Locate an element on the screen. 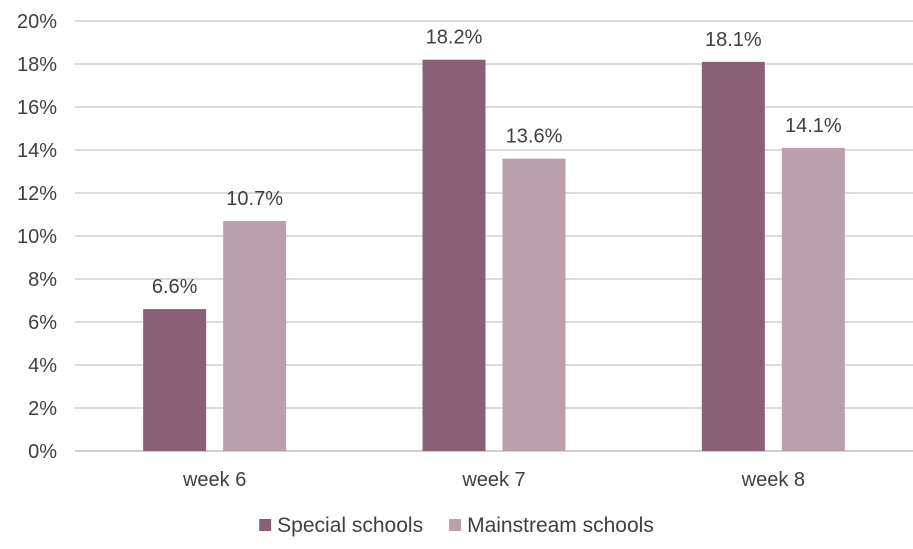 This screenshot has height=549, width=913. legend-label: Mainstream schools is located at coordinates (560, 525).